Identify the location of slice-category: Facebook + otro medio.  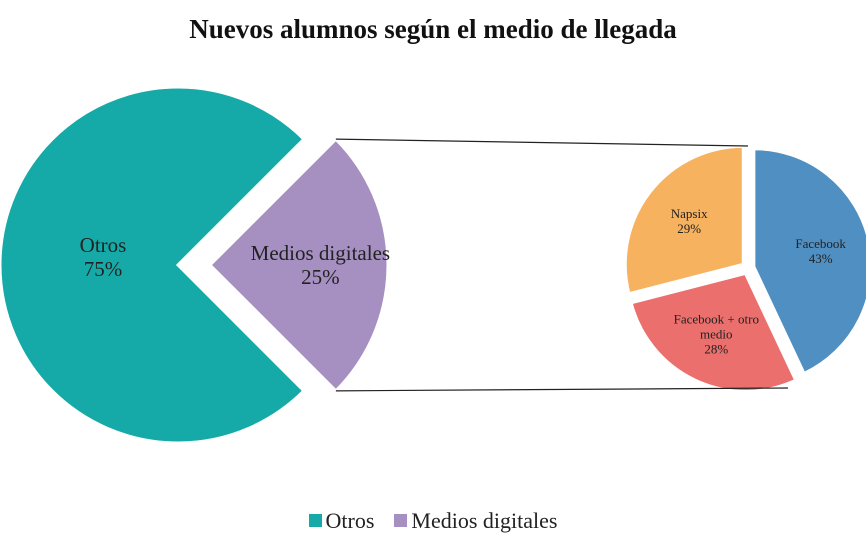
(716, 326).